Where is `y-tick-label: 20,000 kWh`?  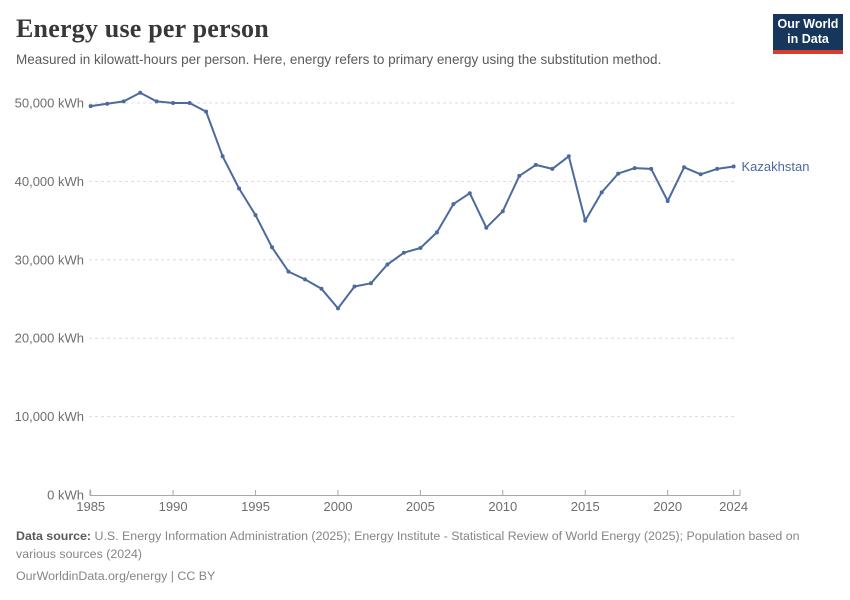 y-tick-label: 20,000 kWh is located at coordinates (49, 338).